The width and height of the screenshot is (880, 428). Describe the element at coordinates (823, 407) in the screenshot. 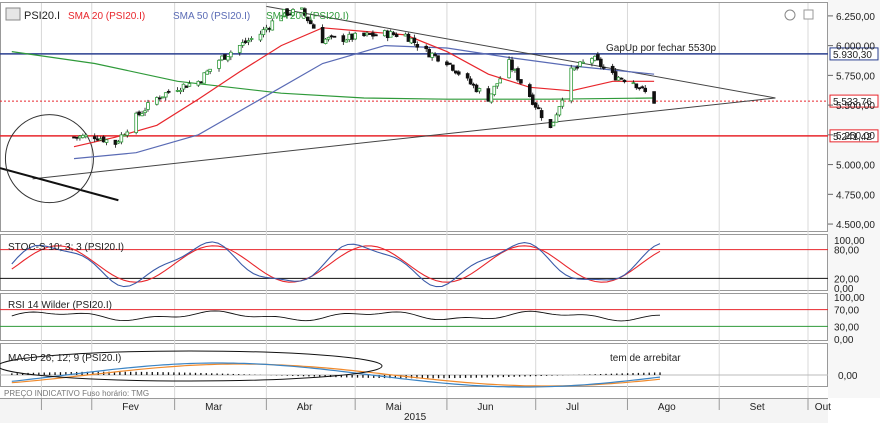

I see `month-label: Out` at that location.